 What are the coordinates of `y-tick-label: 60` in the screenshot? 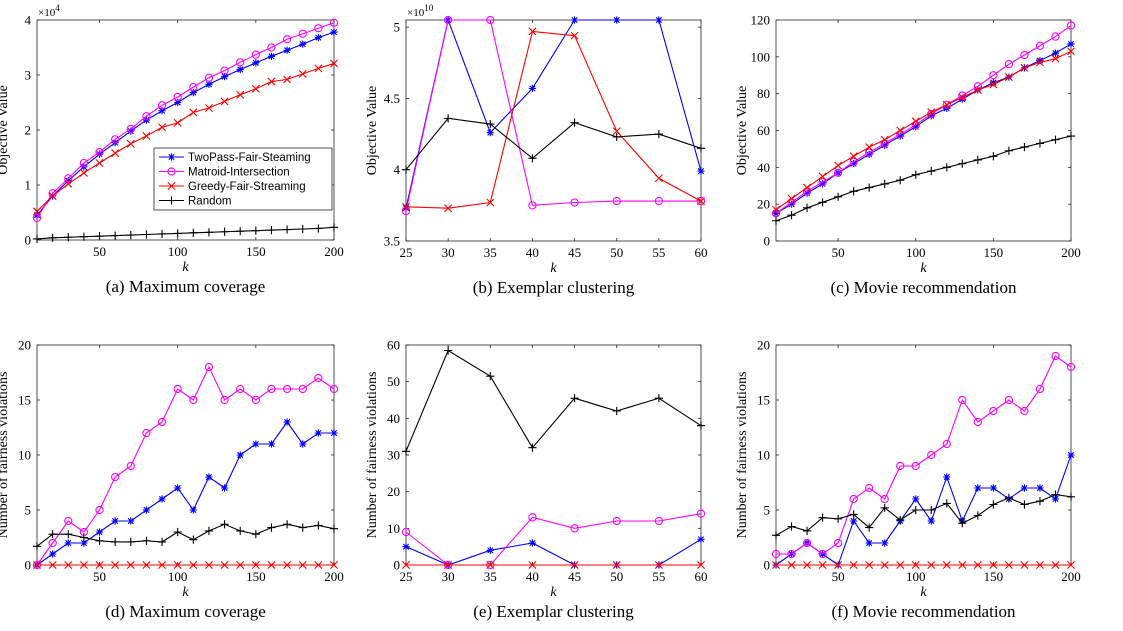 It's located at (393, 345).